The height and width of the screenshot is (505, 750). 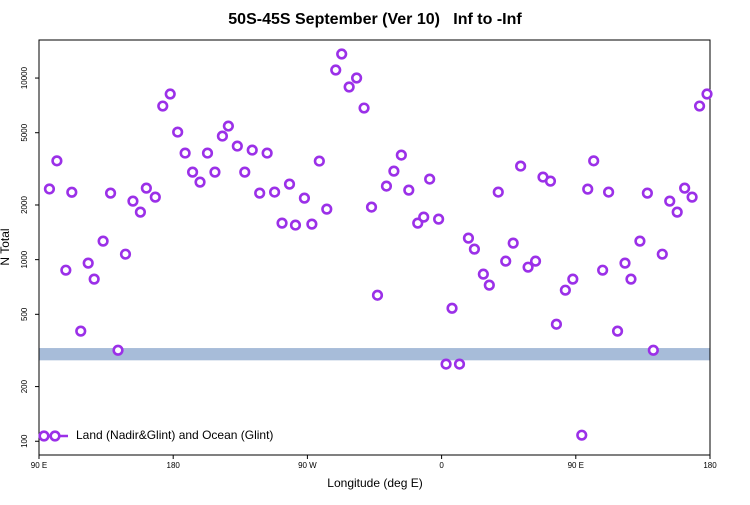 I want to click on y-tick-label: 200, so click(x=24, y=386).